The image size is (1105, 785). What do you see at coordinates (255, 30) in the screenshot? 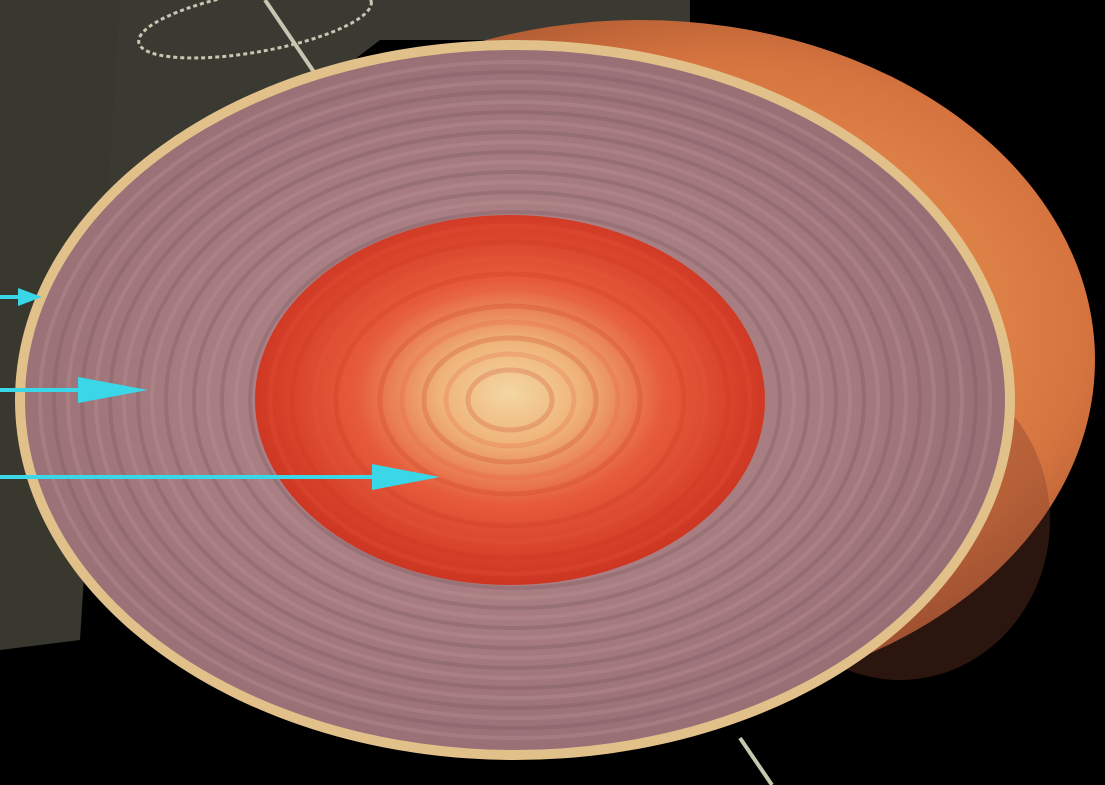
I see `orbit-line` at bounding box center [255, 30].